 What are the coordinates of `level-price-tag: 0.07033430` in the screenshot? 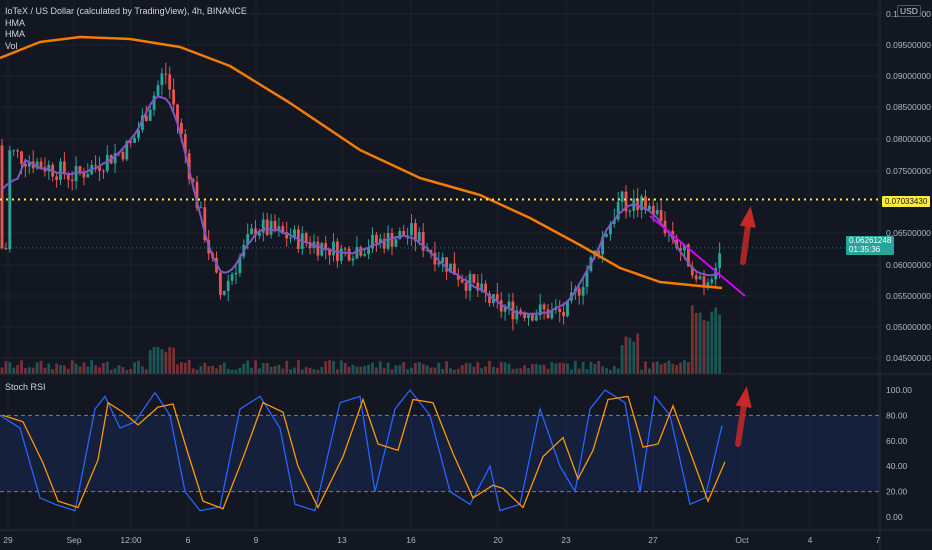 It's located at (906, 201).